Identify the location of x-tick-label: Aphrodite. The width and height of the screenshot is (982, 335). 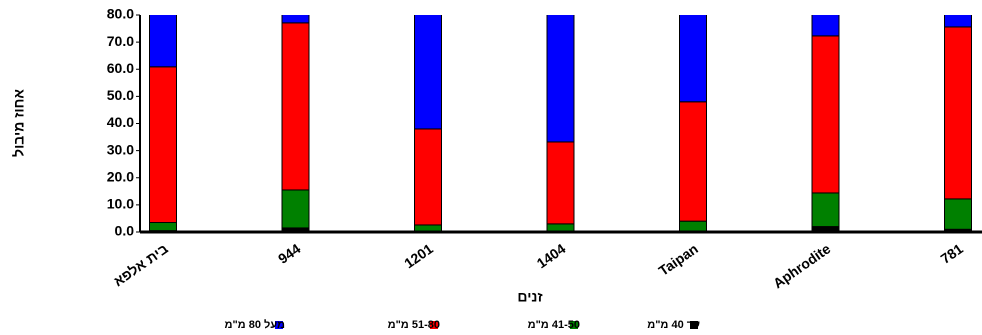
(802, 265).